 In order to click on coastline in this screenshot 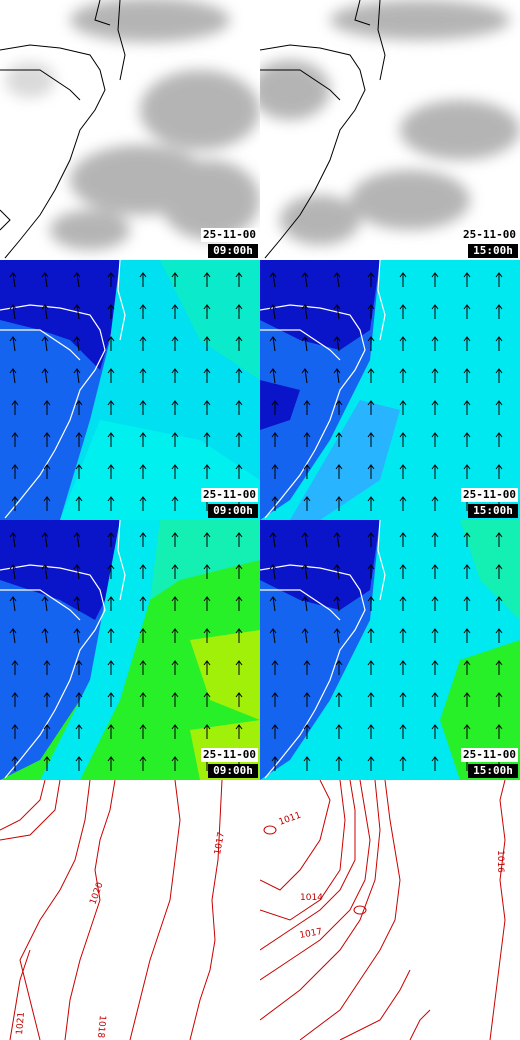, I will do `click(63, 389)`.